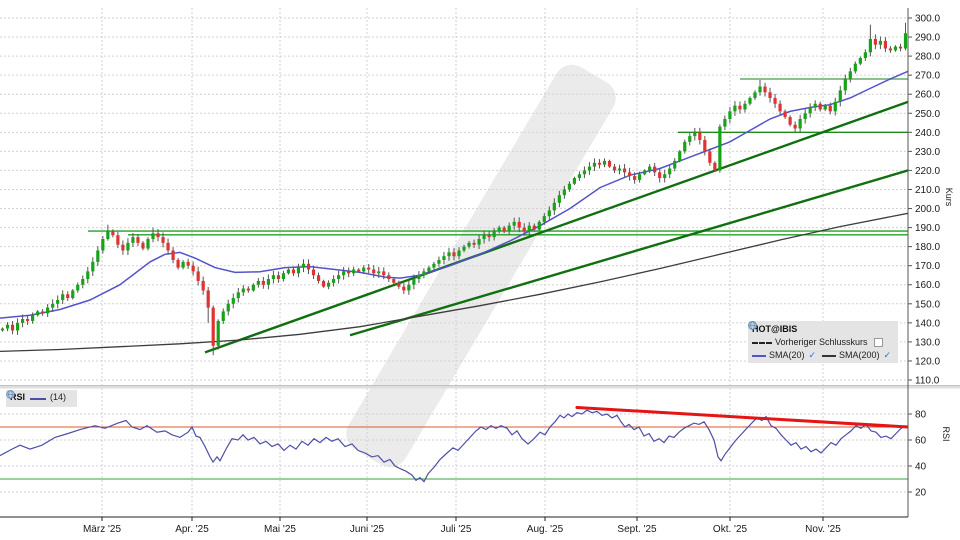 The image size is (960, 540). What do you see at coordinates (921, 415) in the screenshot?
I see `svg-text: 80` at bounding box center [921, 415].